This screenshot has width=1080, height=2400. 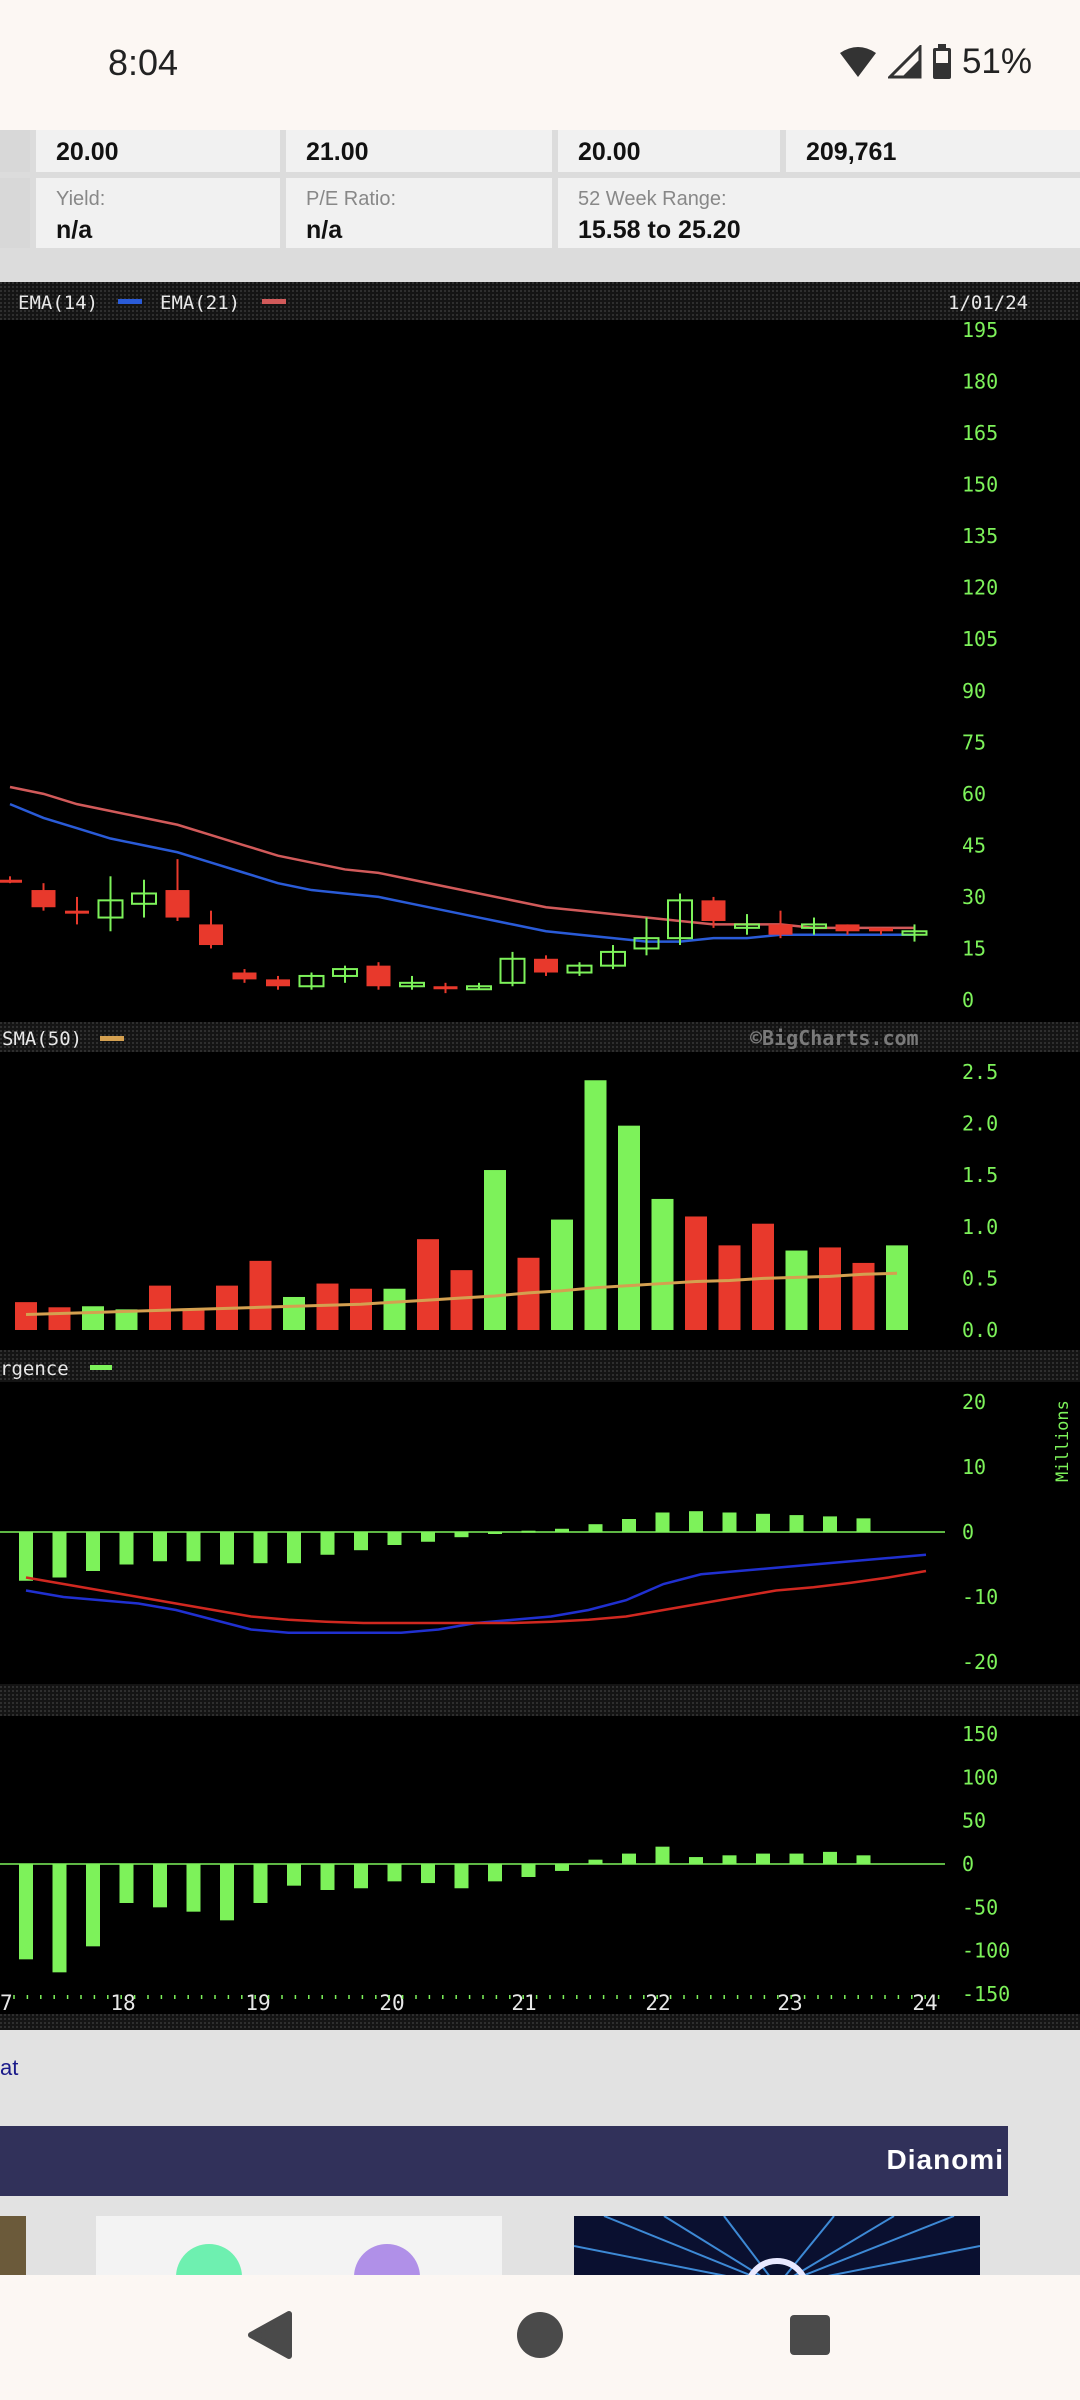 What do you see at coordinates (274, 301) in the screenshot?
I see `ema21-swatch` at bounding box center [274, 301].